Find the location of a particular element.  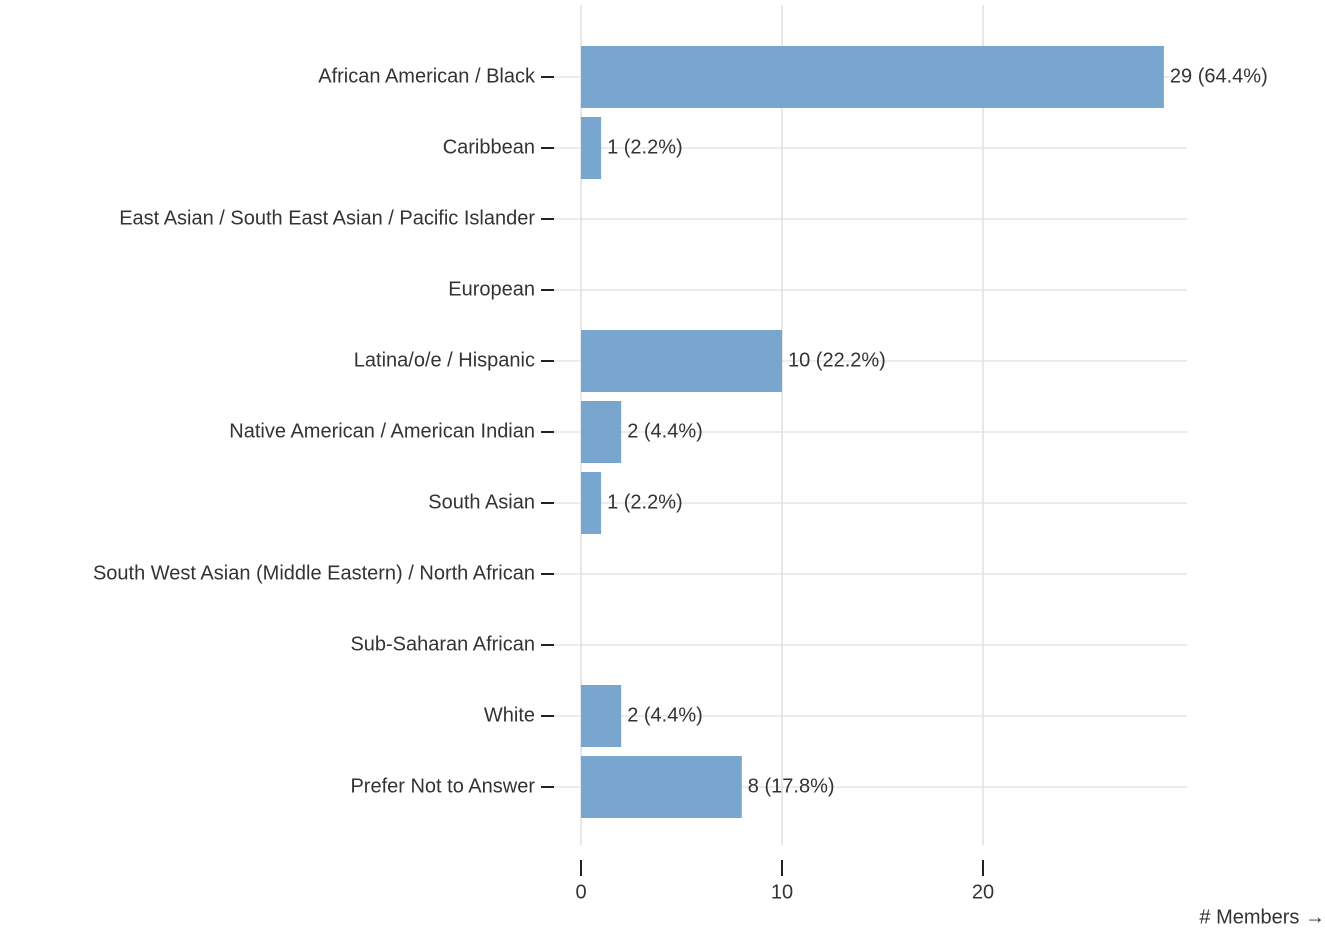

value-label: 8 (17.8%) is located at coordinates (791, 786).